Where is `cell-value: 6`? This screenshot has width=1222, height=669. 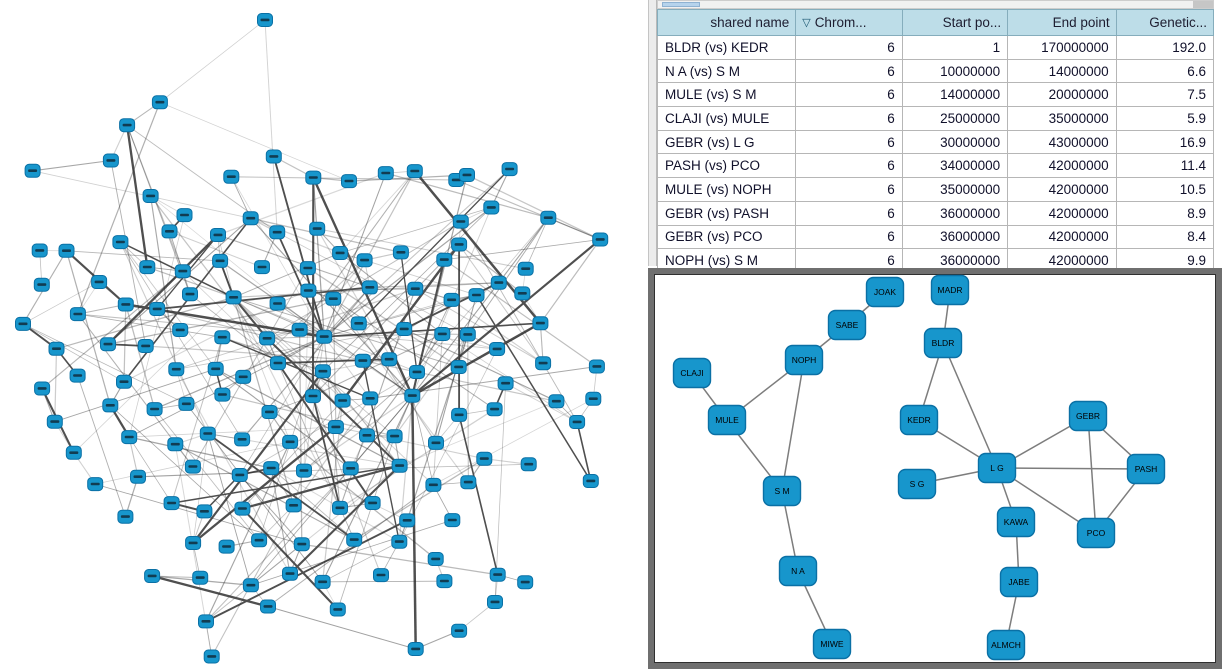 cell-value: 6 is located at coordinates (849, 213).